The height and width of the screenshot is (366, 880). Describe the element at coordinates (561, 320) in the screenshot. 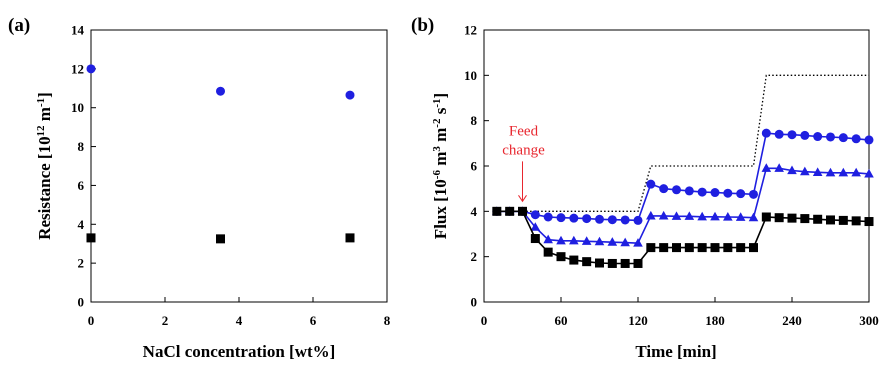

I see `panel-b-x-tick-label: 60` at that location.